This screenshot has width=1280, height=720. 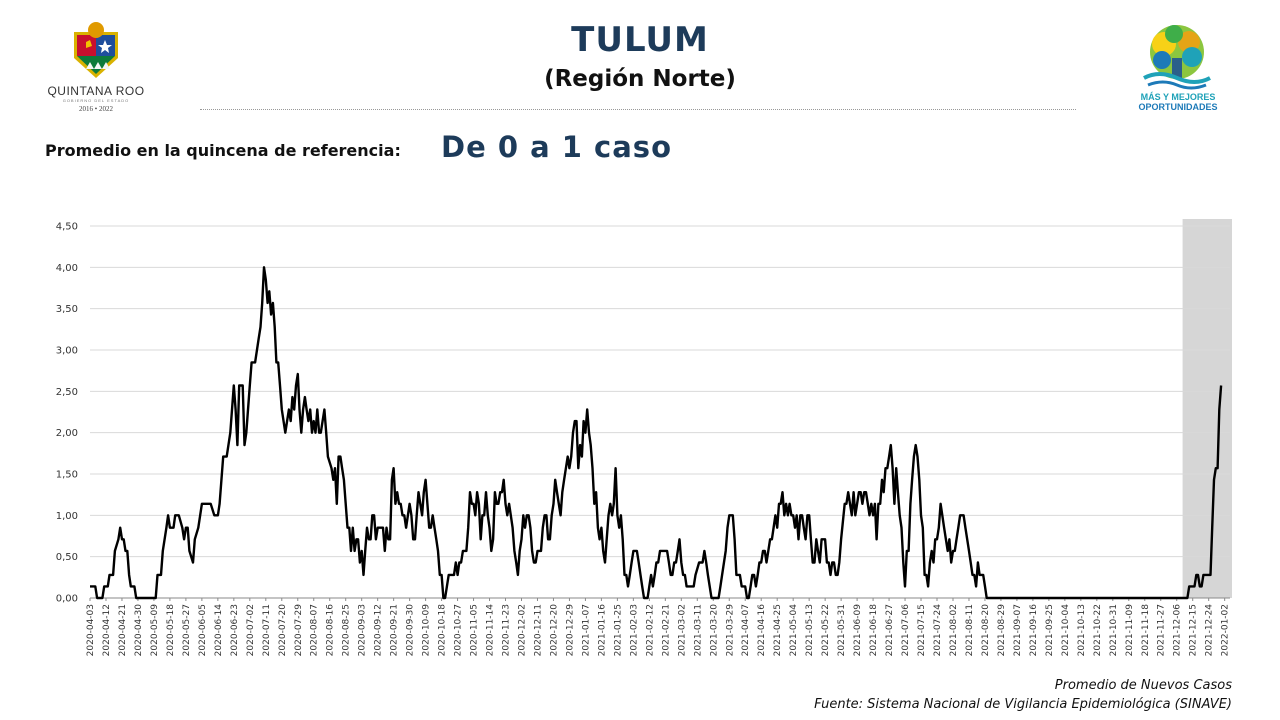 I want to click on tree-logo-icon, so click(x=1177, y=57).